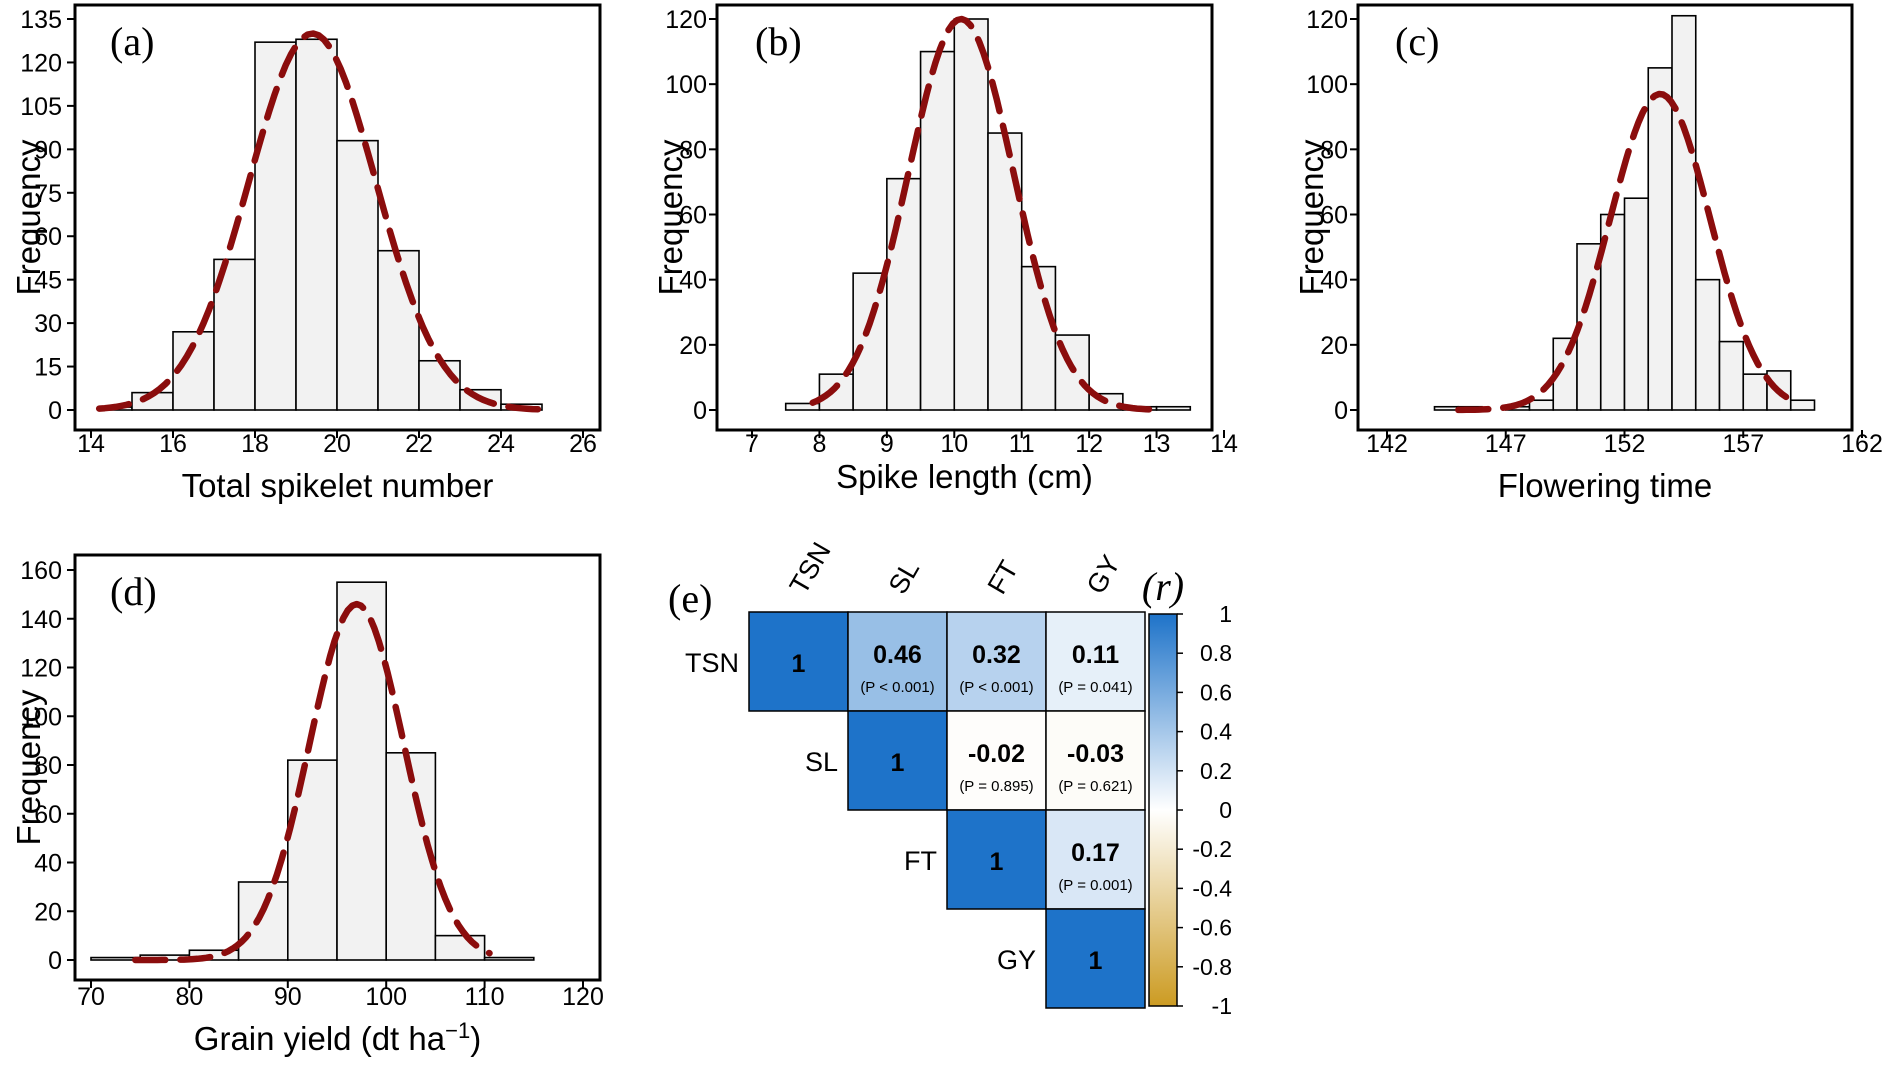 The height and width of the screenshot is (1065, 1895). Describe the element at coordinates (1022, 444) in the screenshot. I see `x-tick-label: 11` at that location.